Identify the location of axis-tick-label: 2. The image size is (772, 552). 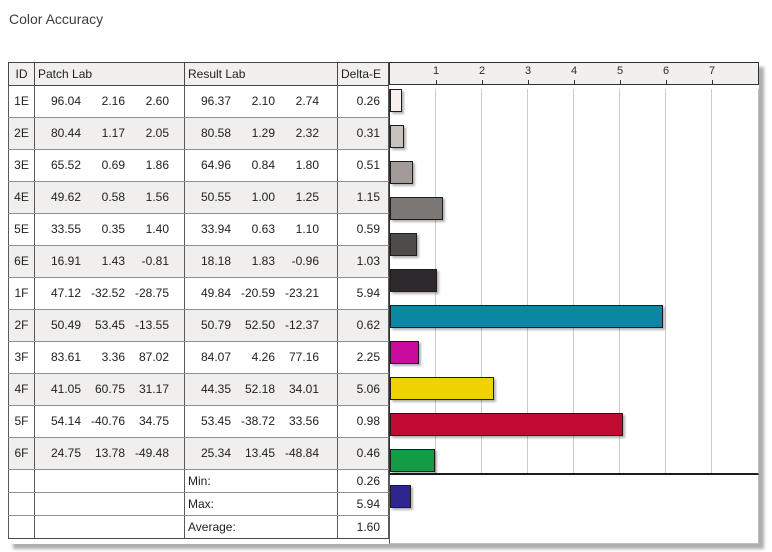
(482, 71).